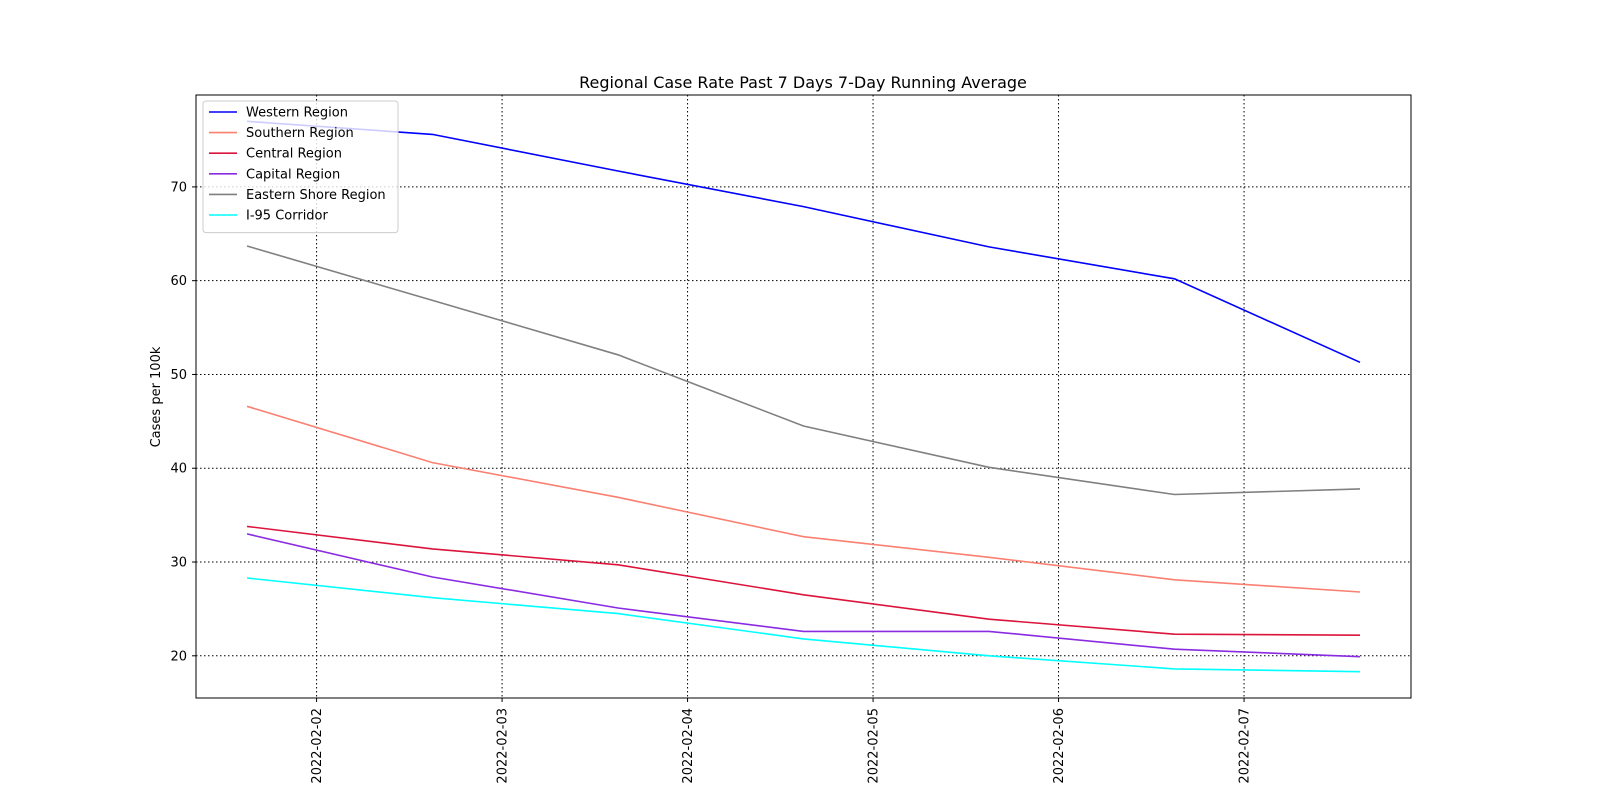 The height and width of the screenshot is (800, 1600). I want to click on y-axis: 20 30 40 50 60 70, so click(183, 422).